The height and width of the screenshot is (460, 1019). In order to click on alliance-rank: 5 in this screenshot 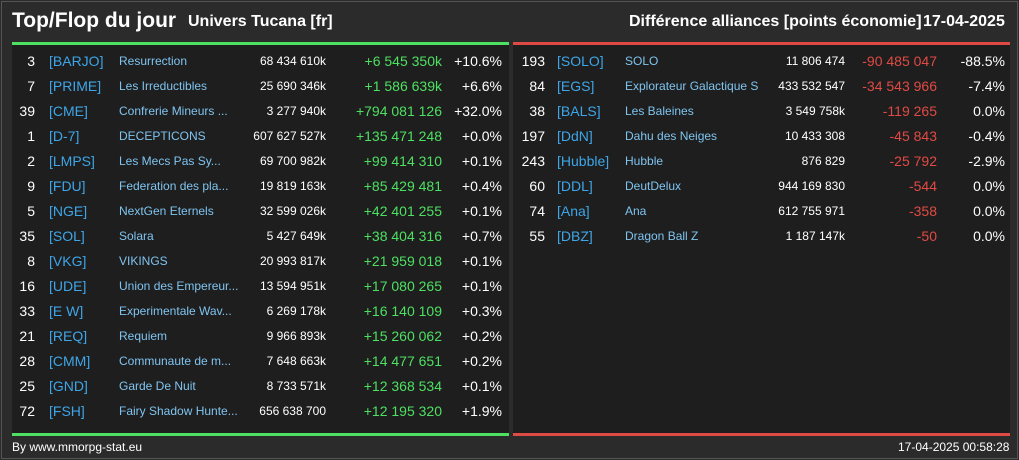, I will do `click(31, 211)`.